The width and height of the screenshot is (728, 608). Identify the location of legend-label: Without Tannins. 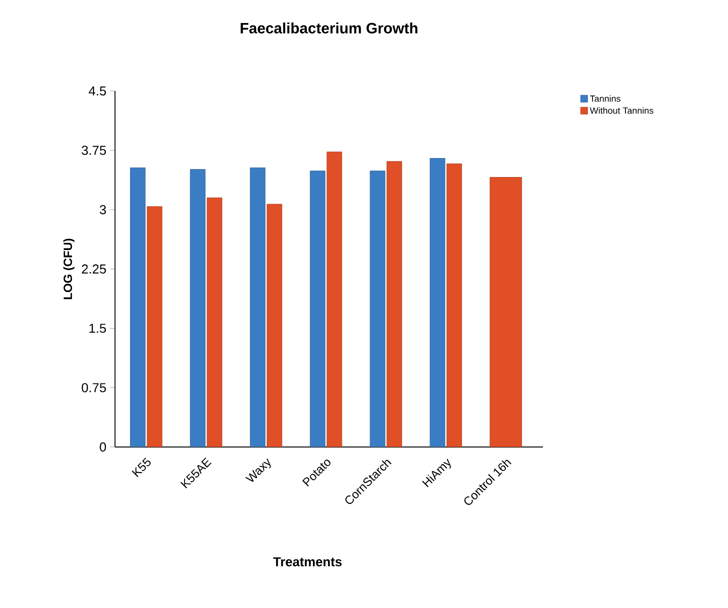
(622, 110).